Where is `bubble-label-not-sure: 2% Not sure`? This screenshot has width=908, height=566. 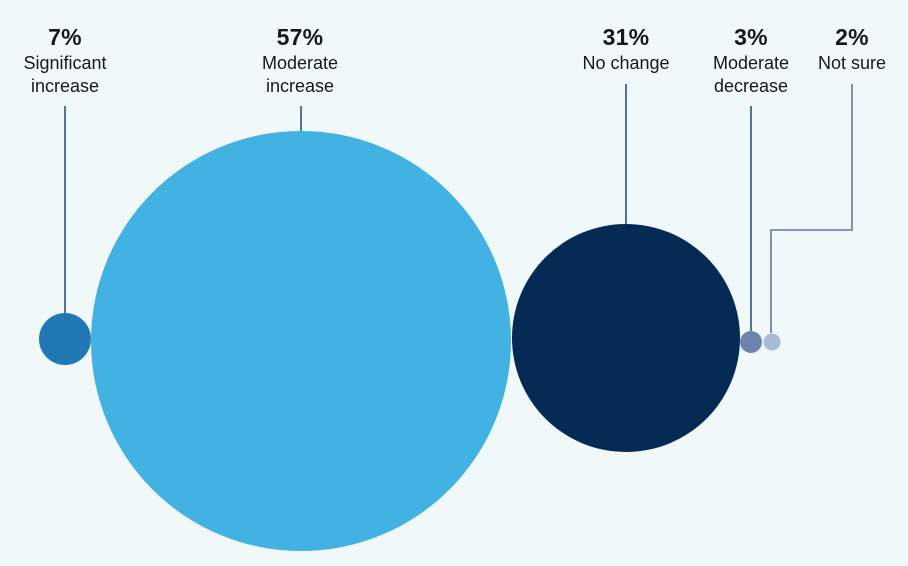 bubble-label-not-sure: 2% Not sure is located at coordinates (852, 49).